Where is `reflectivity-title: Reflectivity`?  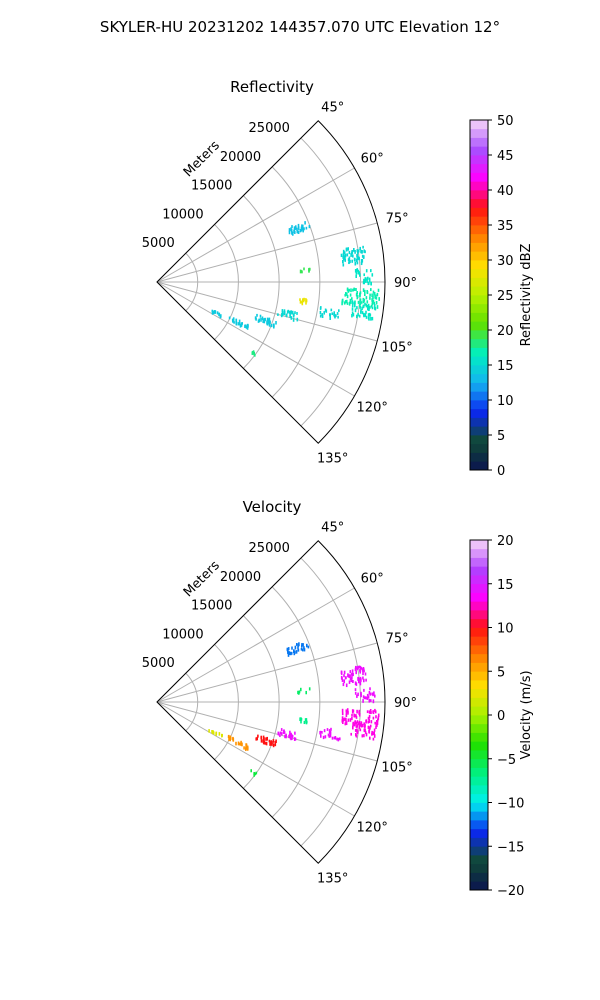 reflectivity-title: Reflectivity is located at coordinates (272, 87).